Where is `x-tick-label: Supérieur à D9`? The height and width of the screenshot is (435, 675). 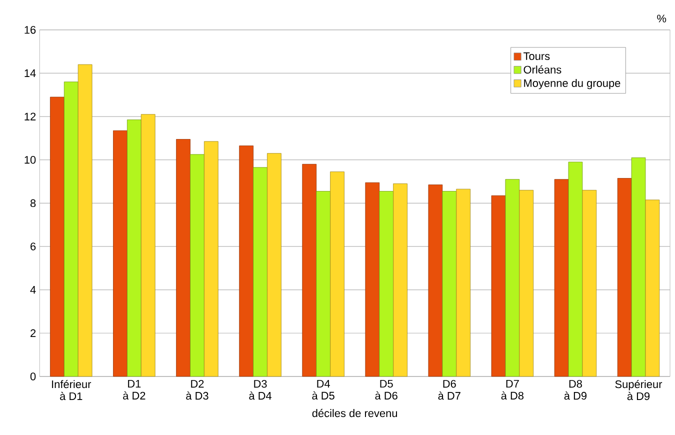 x-tick-label: Supérieur à D9 is located at coordinates (638, 390).